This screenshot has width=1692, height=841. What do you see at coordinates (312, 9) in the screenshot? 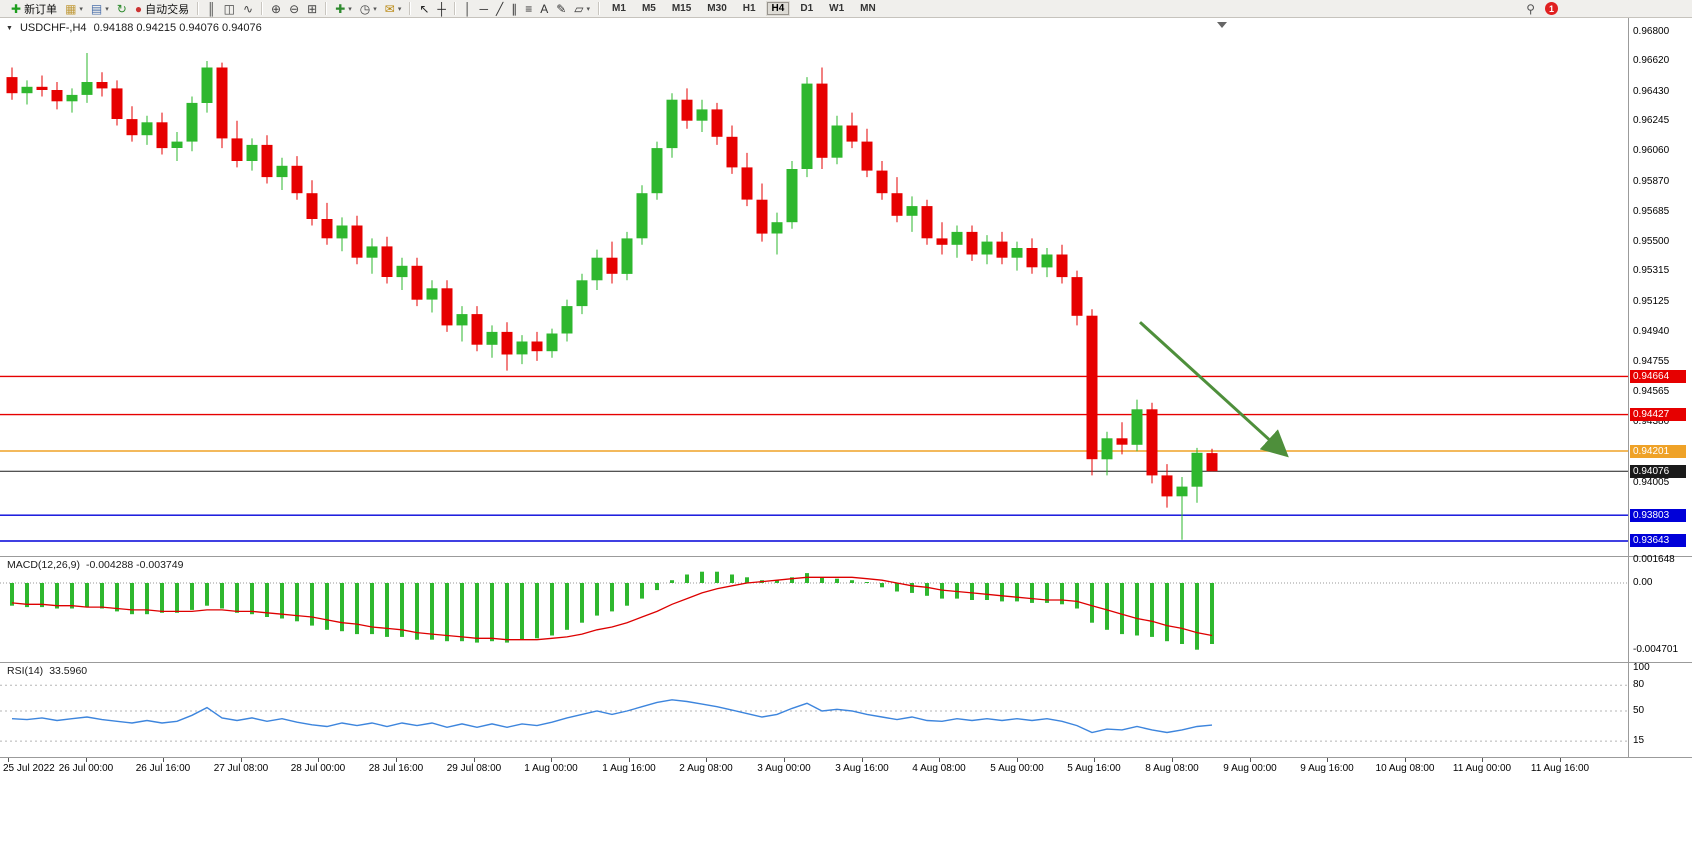
I see `tile-windows-button: ⊞` at bounding box center [312, 9].